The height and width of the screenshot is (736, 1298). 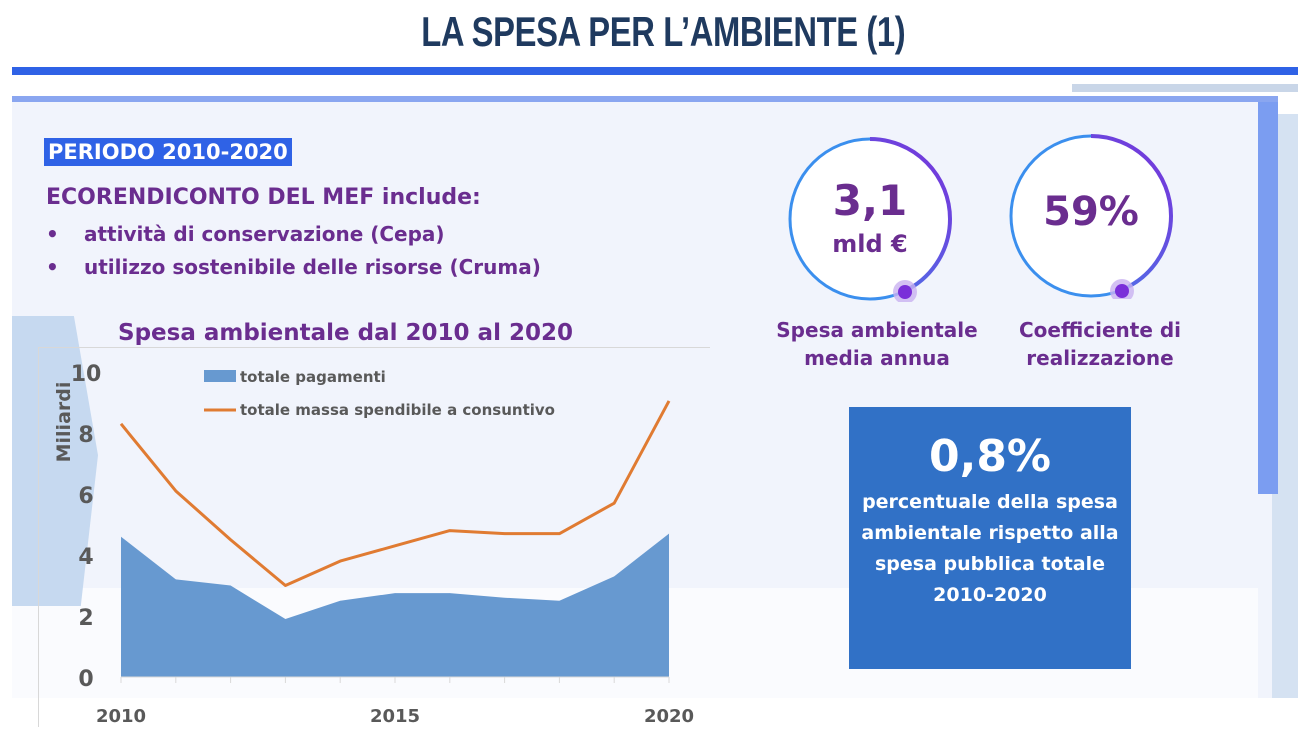 What do you see at coordinates (645, 99) in the screenshot?
I see `panel-top-rule` at bounding box center [645, 99].